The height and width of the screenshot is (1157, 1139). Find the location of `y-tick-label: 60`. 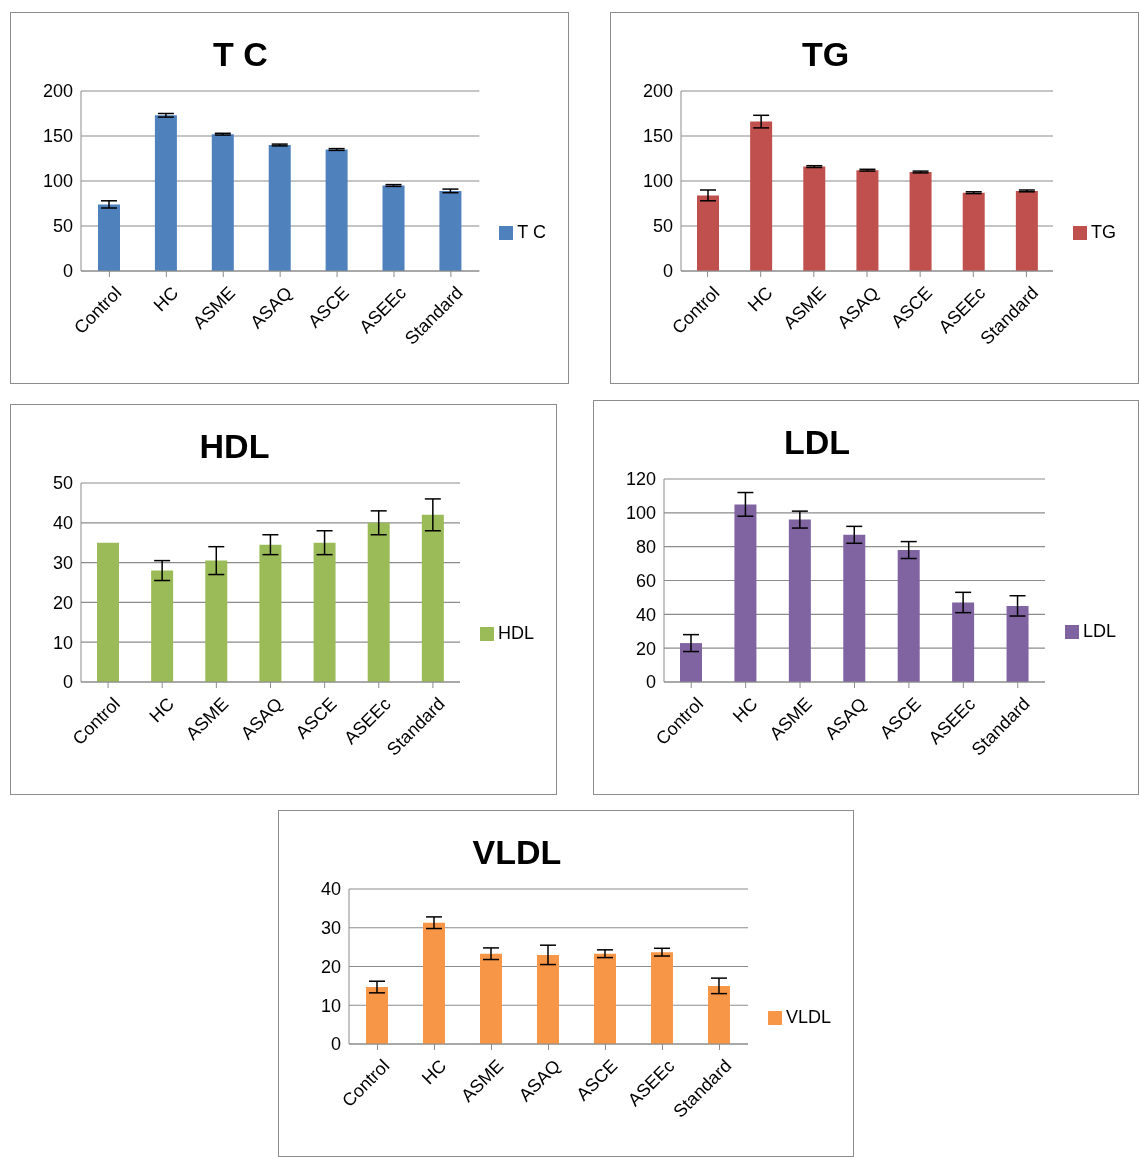

y-tick-label: 60 is located at coordinates (645, 580).